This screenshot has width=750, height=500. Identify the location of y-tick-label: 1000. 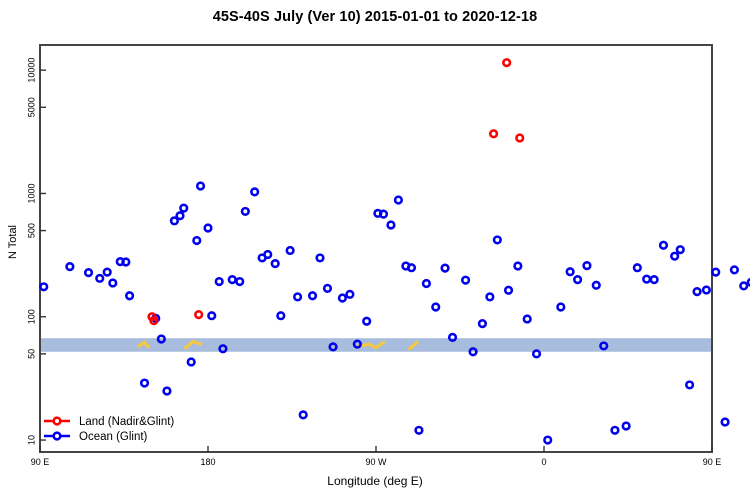
(31, 193).